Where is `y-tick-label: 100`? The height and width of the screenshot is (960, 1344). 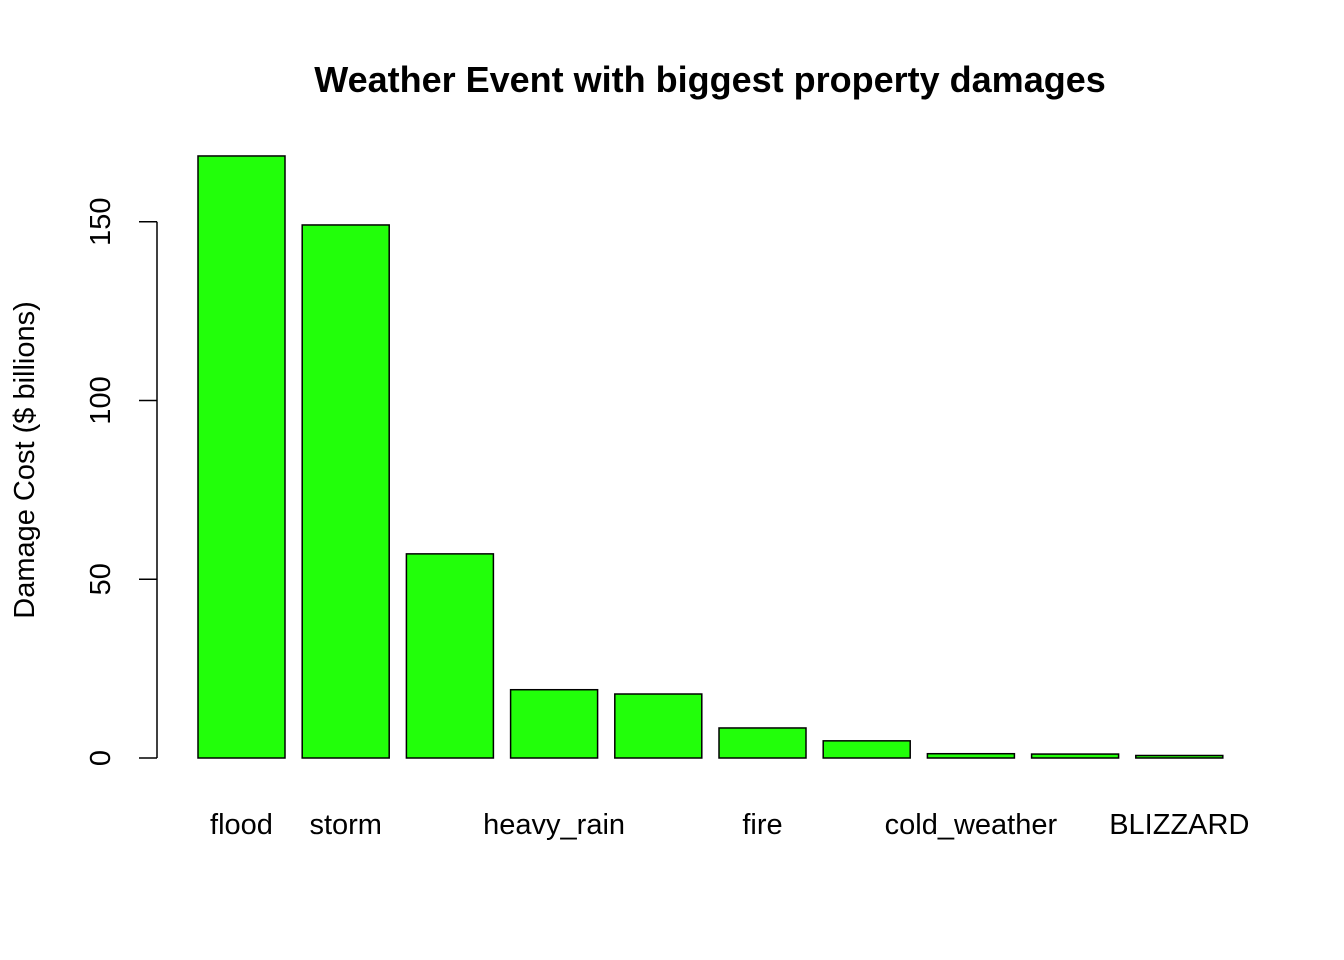
y-tick-label: 100 is located at coordinates (101, 400).